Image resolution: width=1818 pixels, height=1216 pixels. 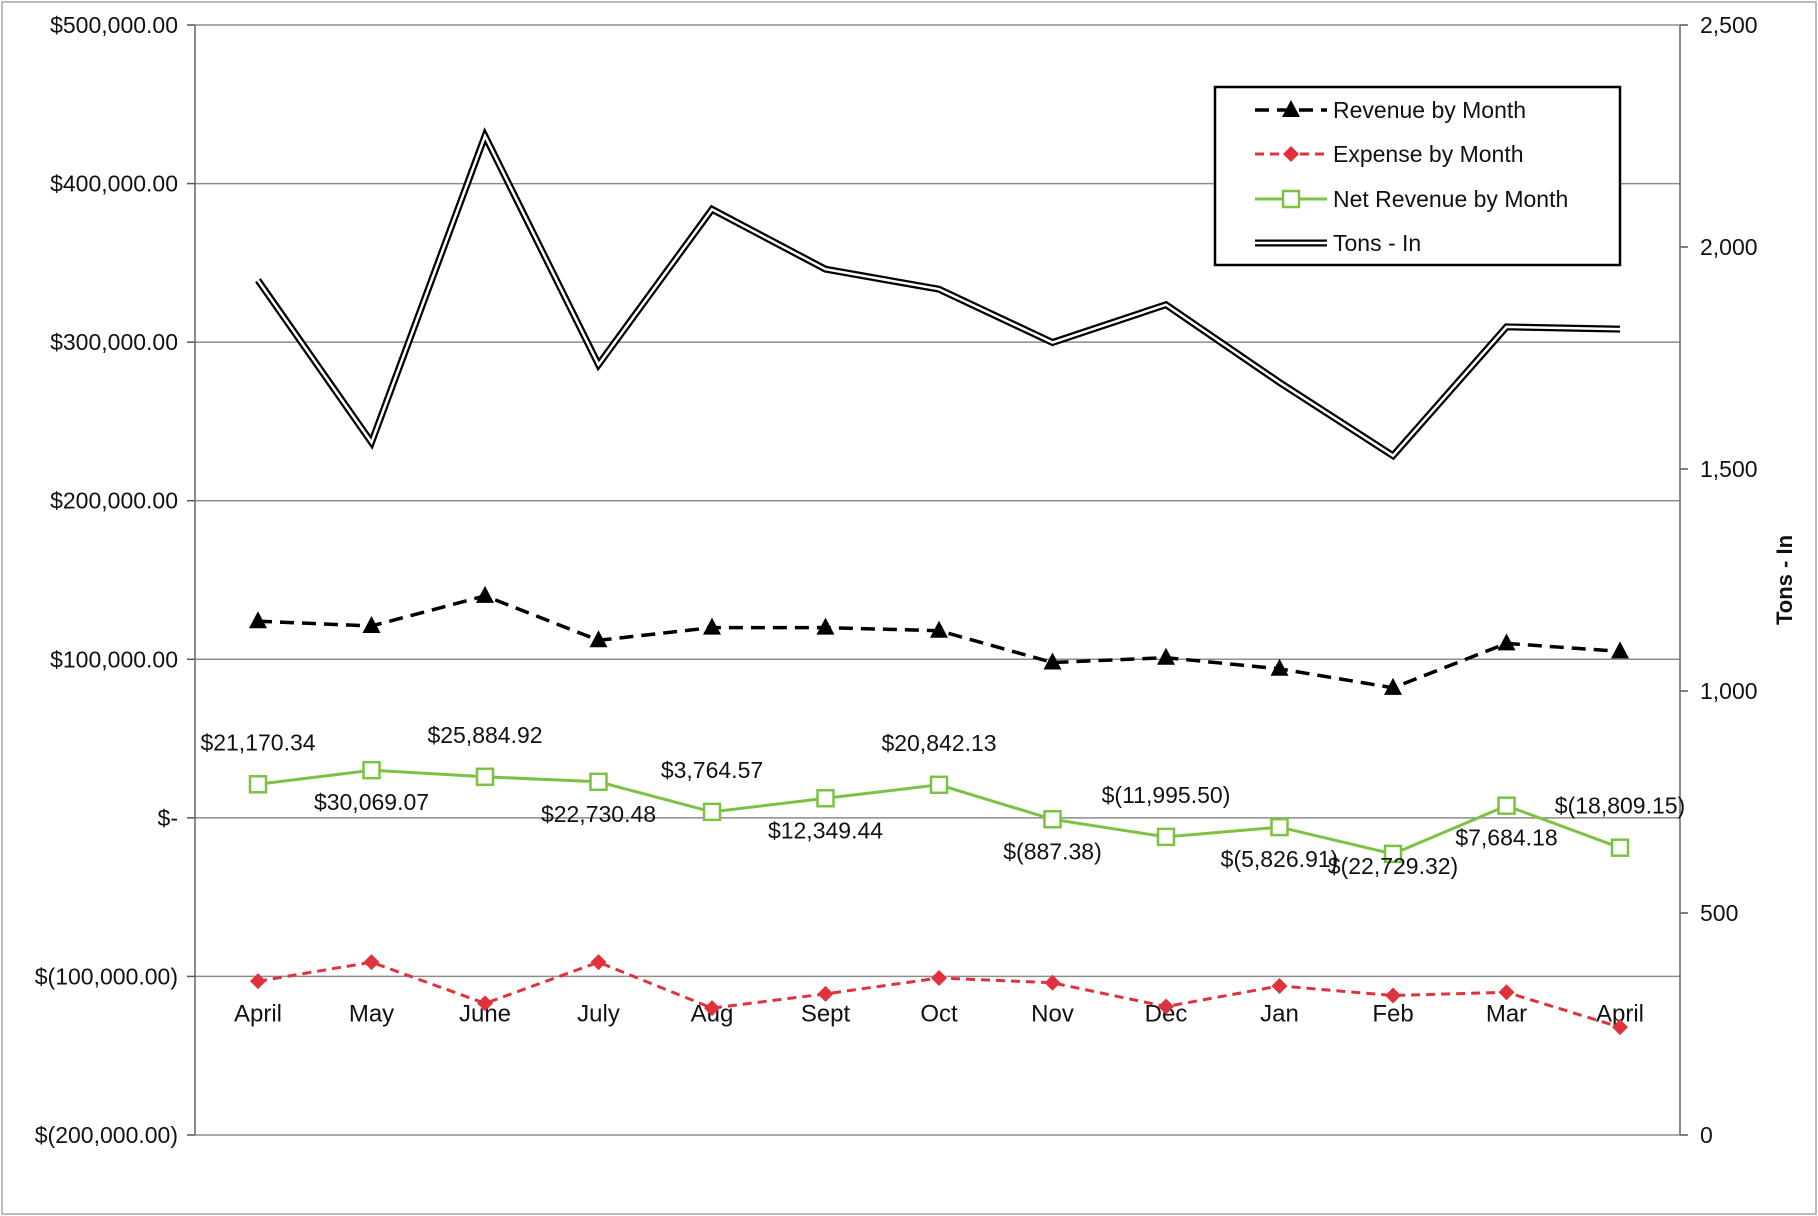 What do you see at coordinates (114, 659) in the screenshot?
I see `left-tick-label: $100,000.00` at bounding box center [114, 659].